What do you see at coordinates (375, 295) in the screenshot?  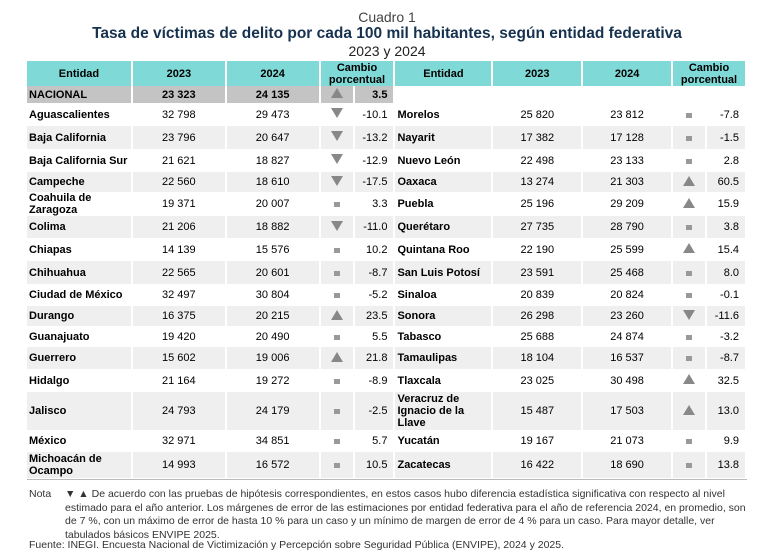 I see `change-value: -5.2` at bounding box center [375, 295].